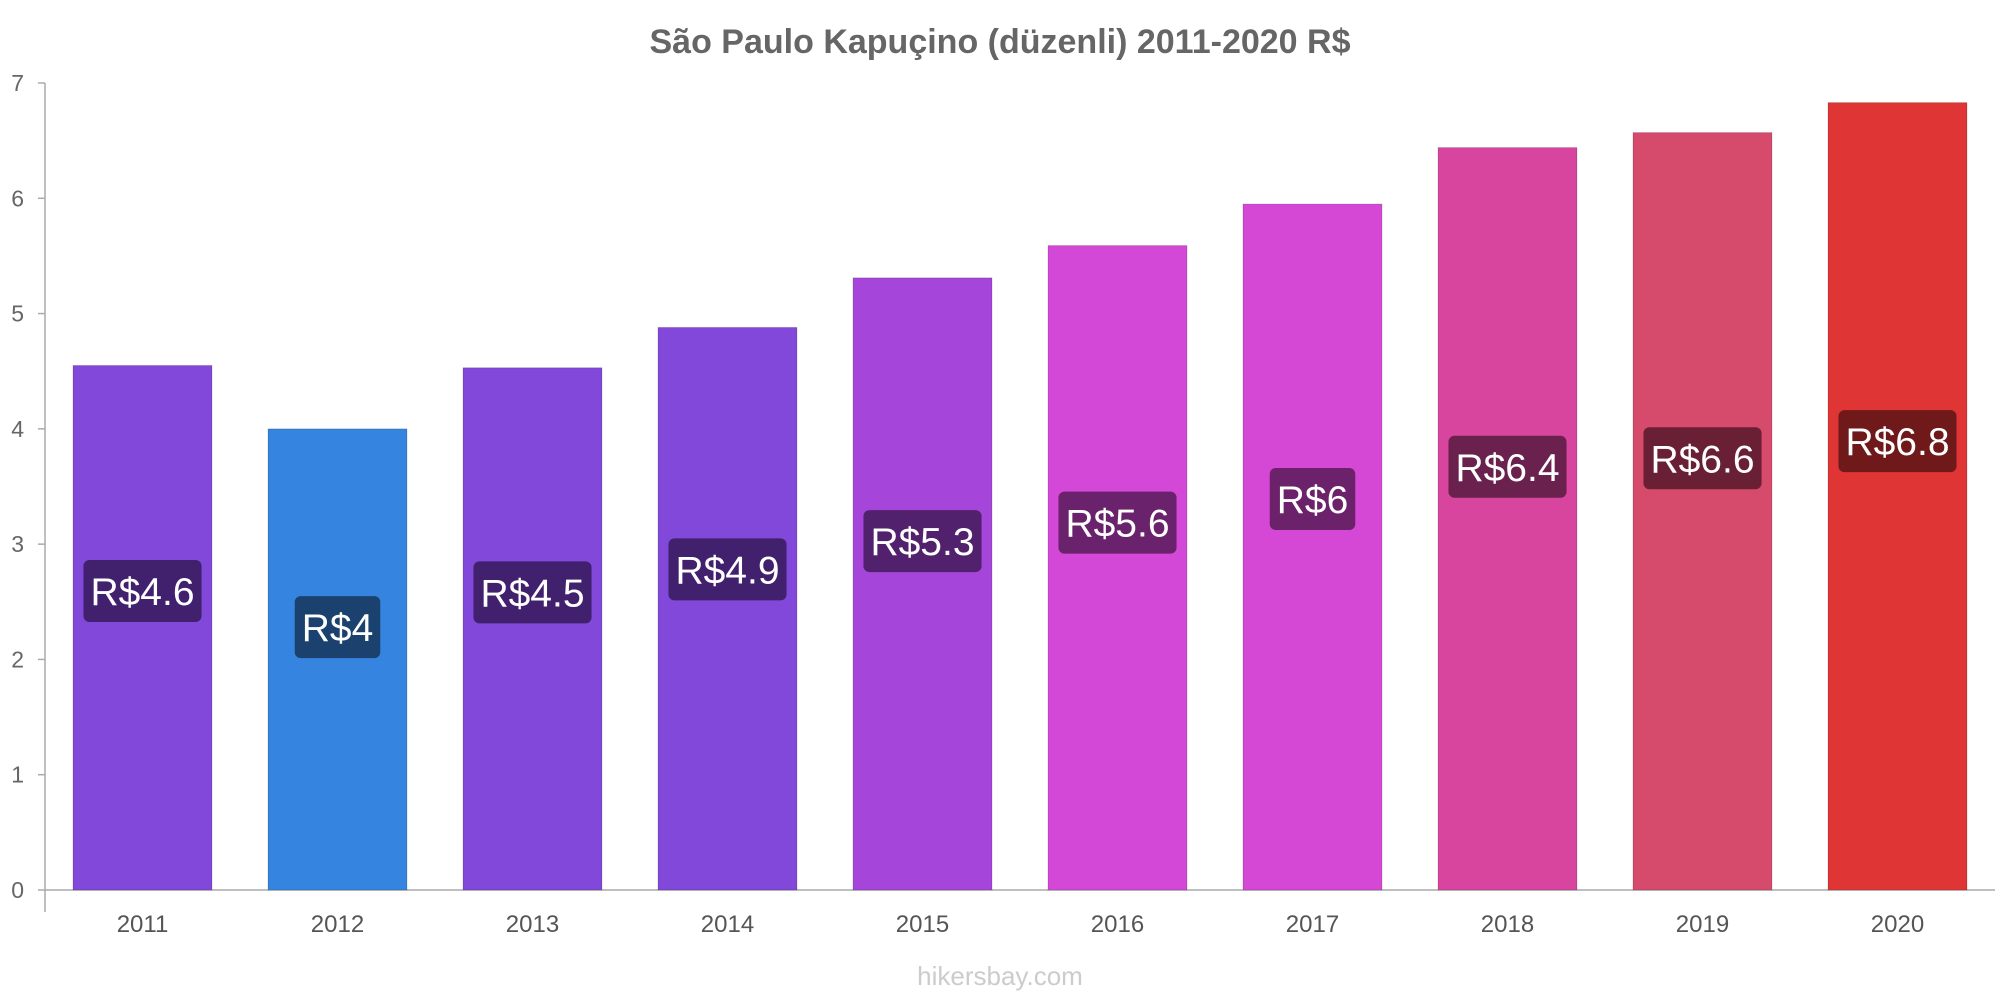  I want to click on bar-2012, so click(337, 659).